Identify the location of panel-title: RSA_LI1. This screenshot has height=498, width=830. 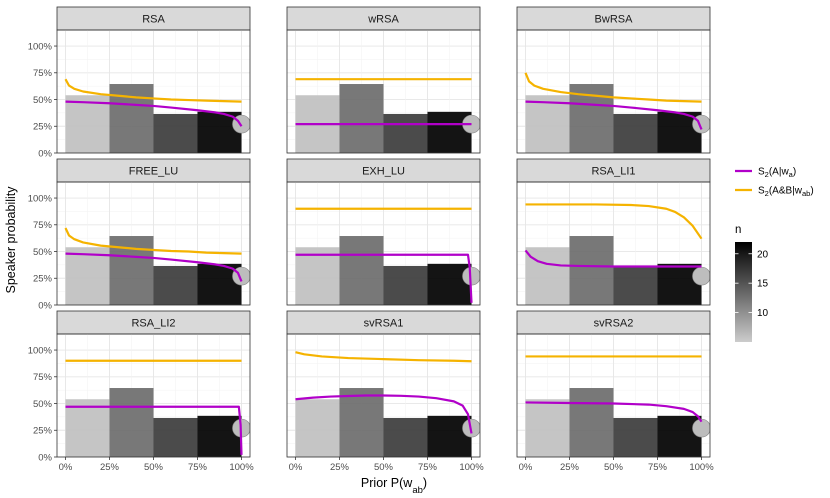
(613, 172).